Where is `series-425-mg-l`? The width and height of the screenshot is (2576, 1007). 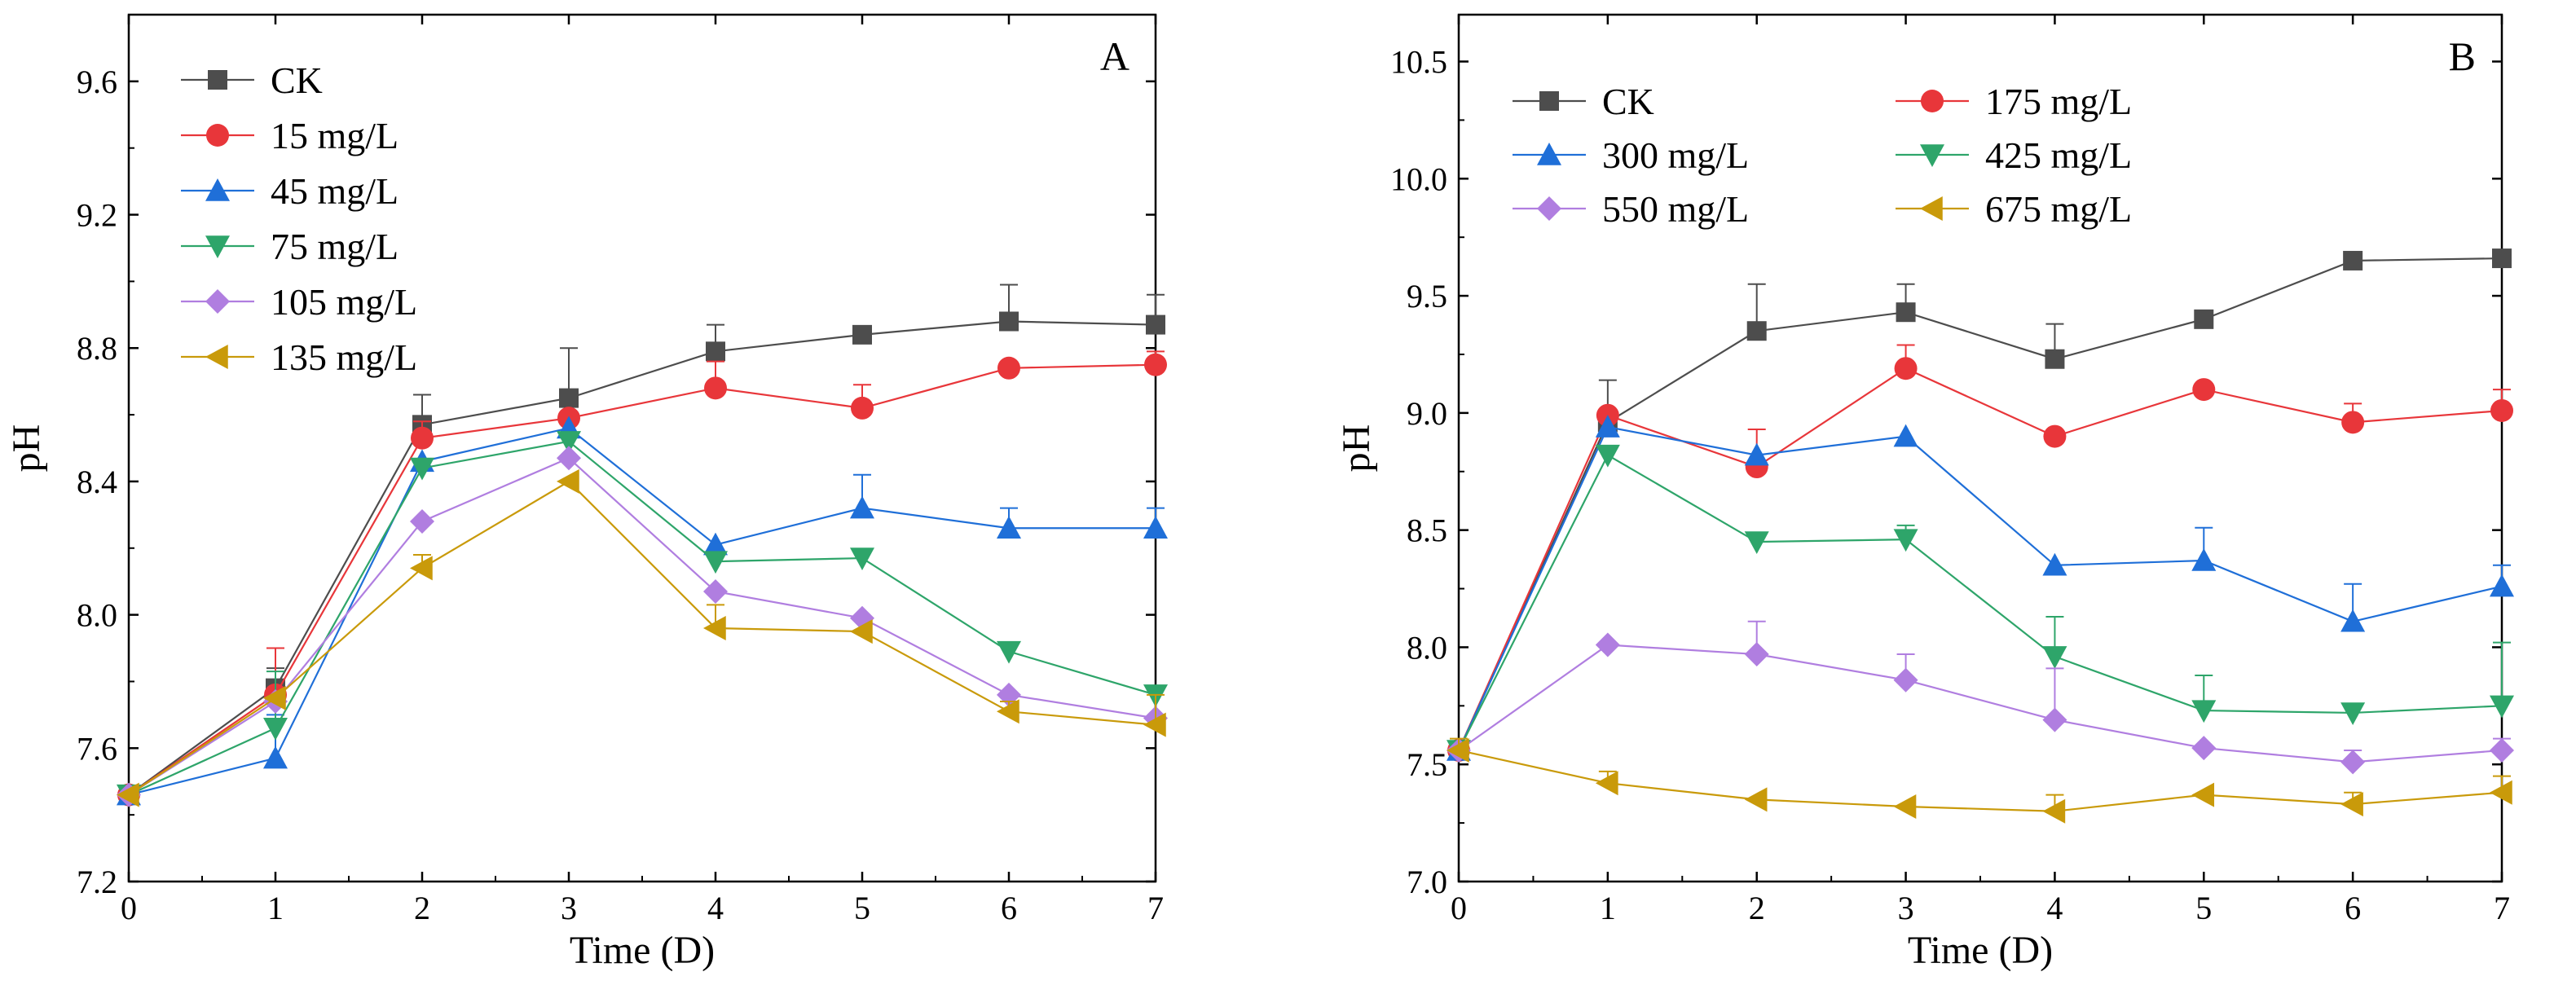 series-425-mg-l is located at coordinates (1981, 603).